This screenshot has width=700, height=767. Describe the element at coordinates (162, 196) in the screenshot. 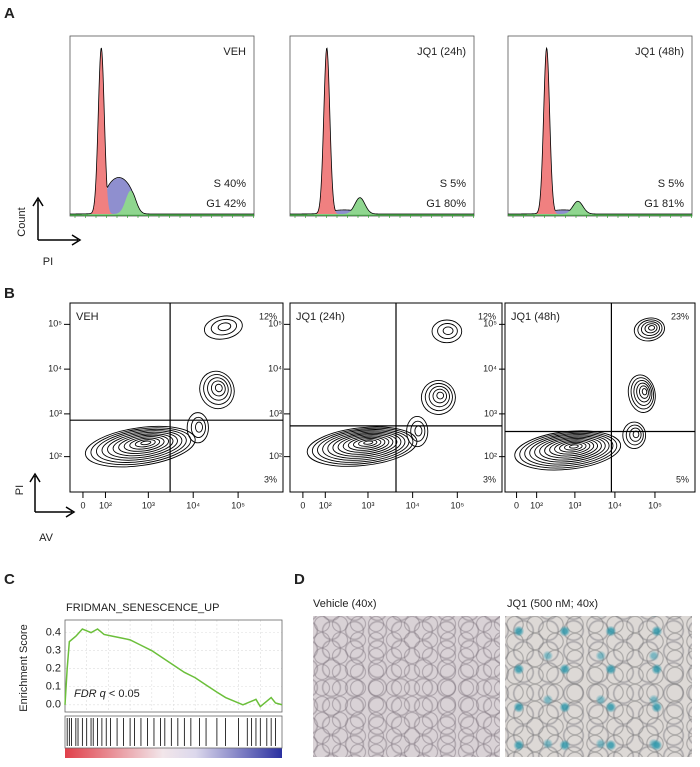

I see `s-phase-fill` at that location.